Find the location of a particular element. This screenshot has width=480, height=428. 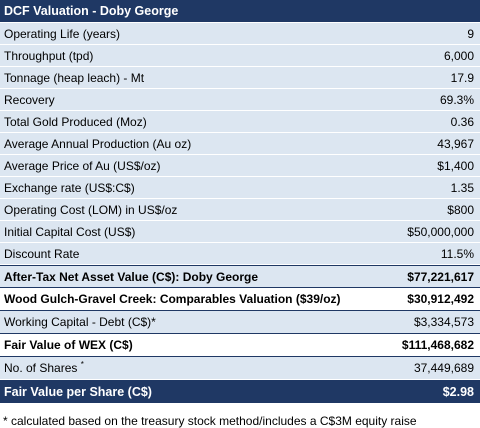

table-row: Average Price of Au (US$/oz) $1,400 is located at coordinates (240, 166).